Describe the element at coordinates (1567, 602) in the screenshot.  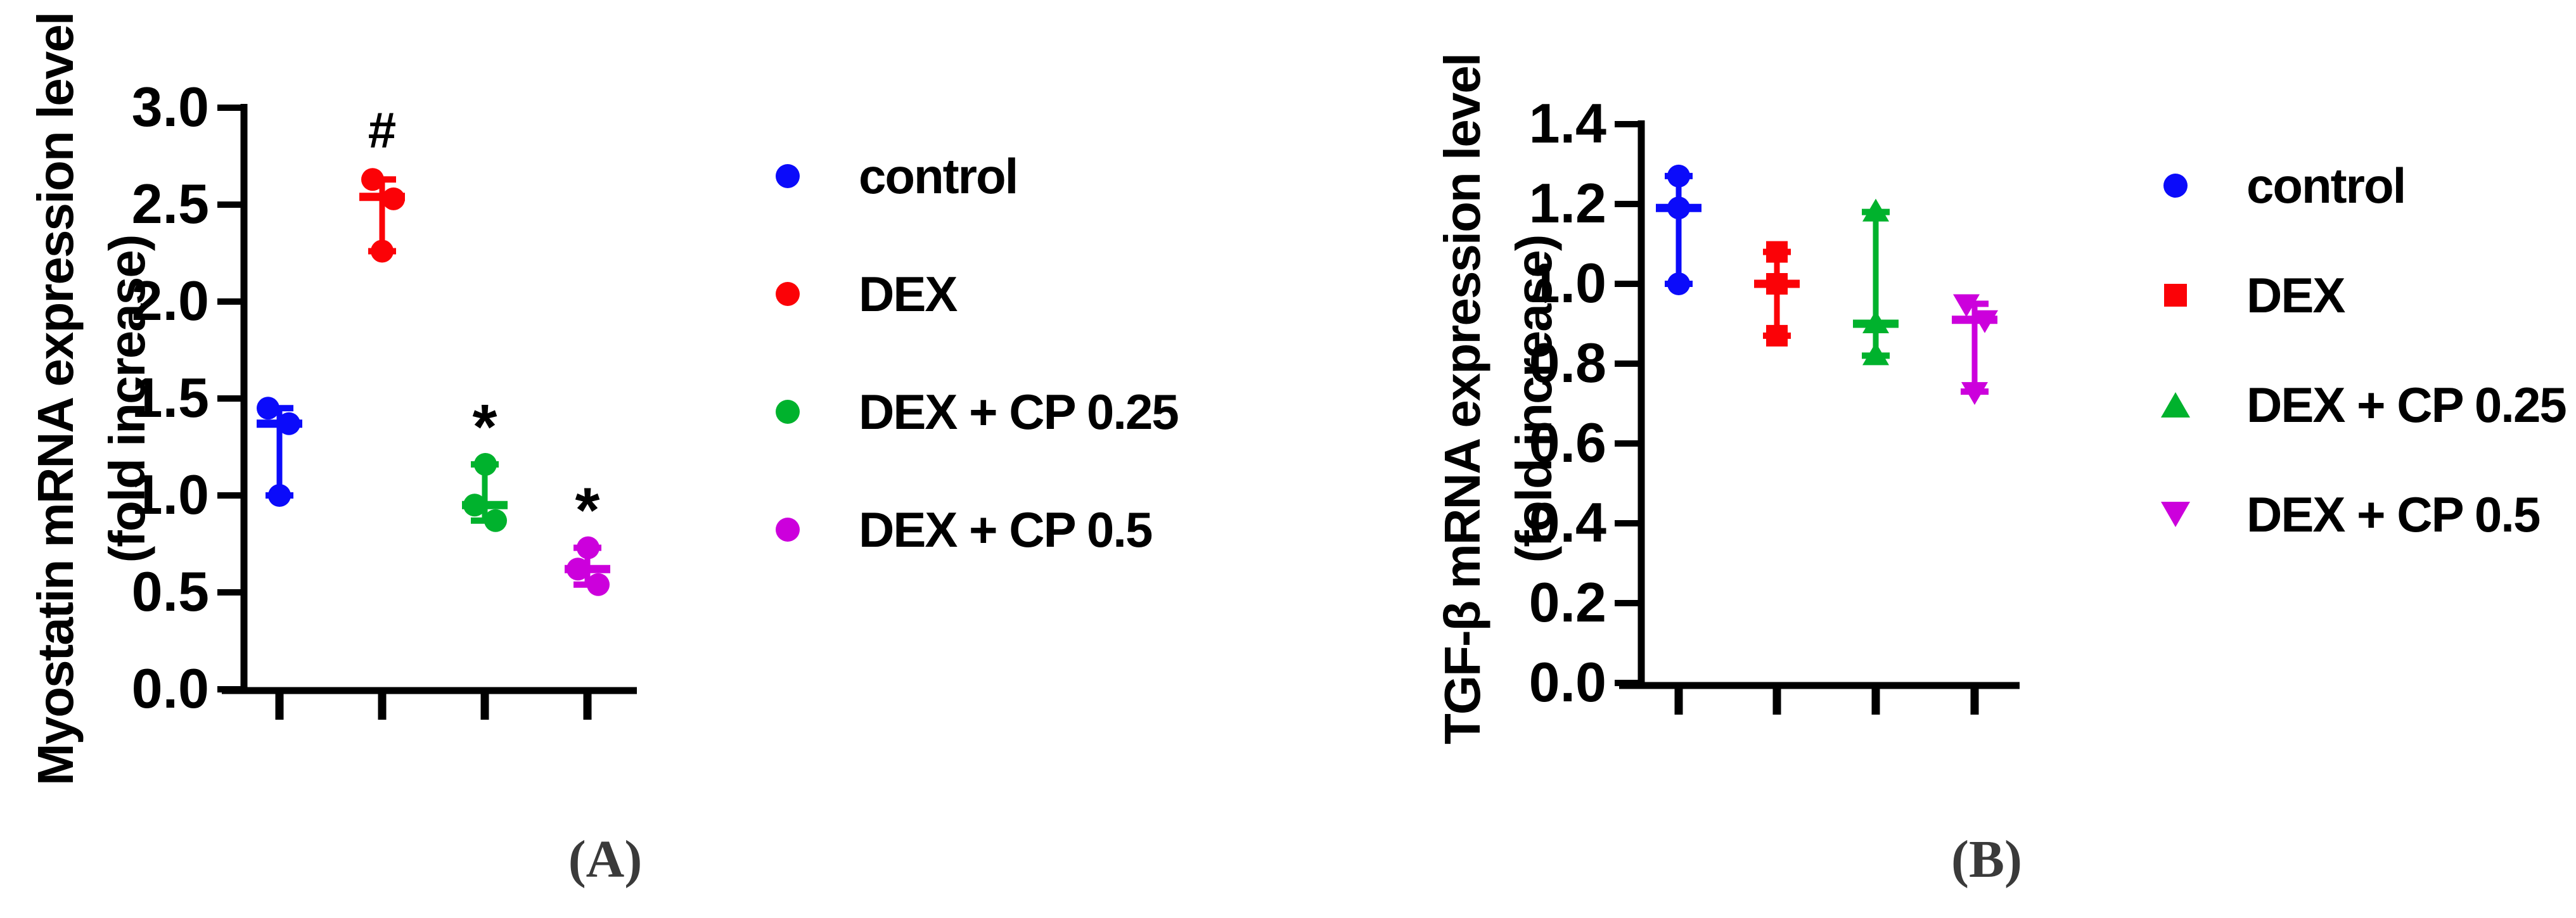
I see `panel-b-y-tick-label: 0.2` at that location.